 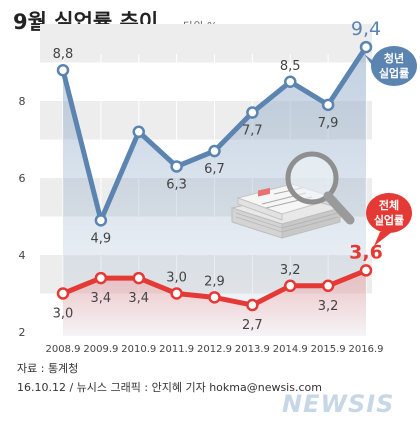 I want to click on series-1-label-4: 2,9, so click(x=214, y=281).